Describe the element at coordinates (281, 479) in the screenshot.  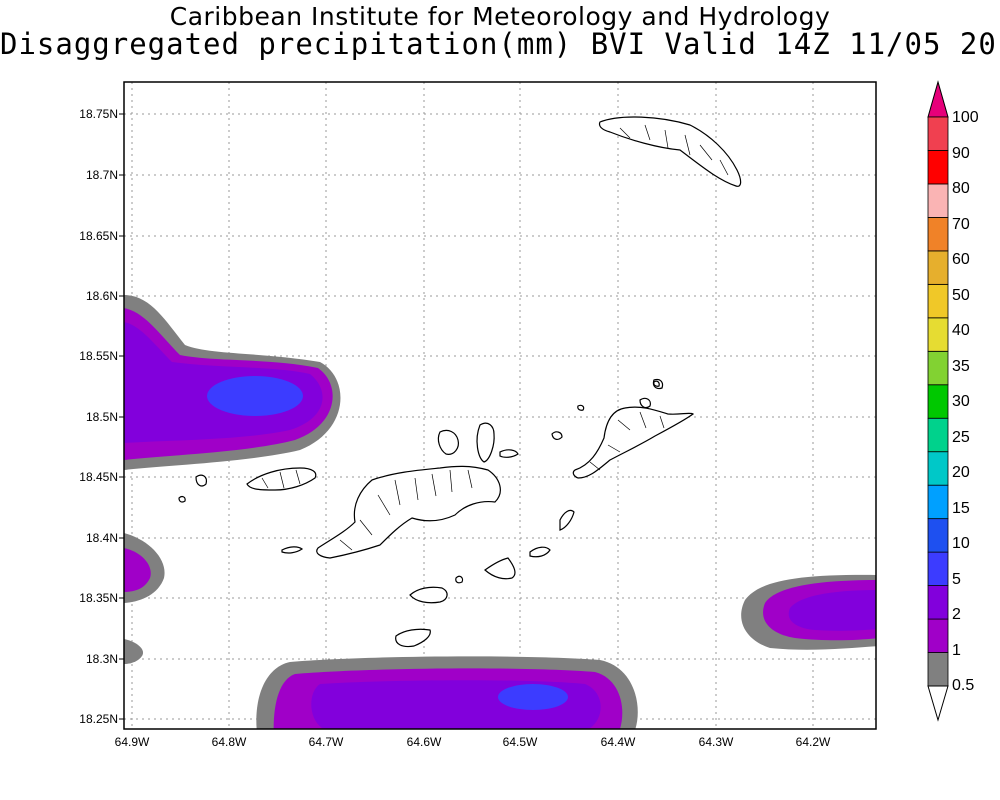
I see `island-jost-van-dyke` at that location.